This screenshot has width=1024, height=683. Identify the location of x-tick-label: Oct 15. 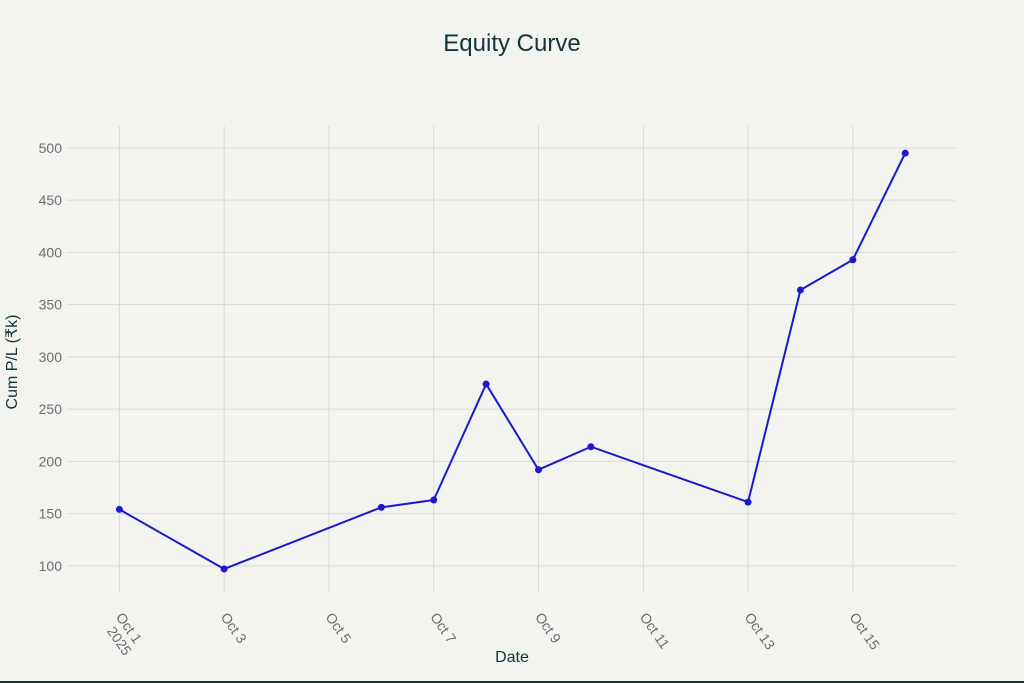
(864, 631).